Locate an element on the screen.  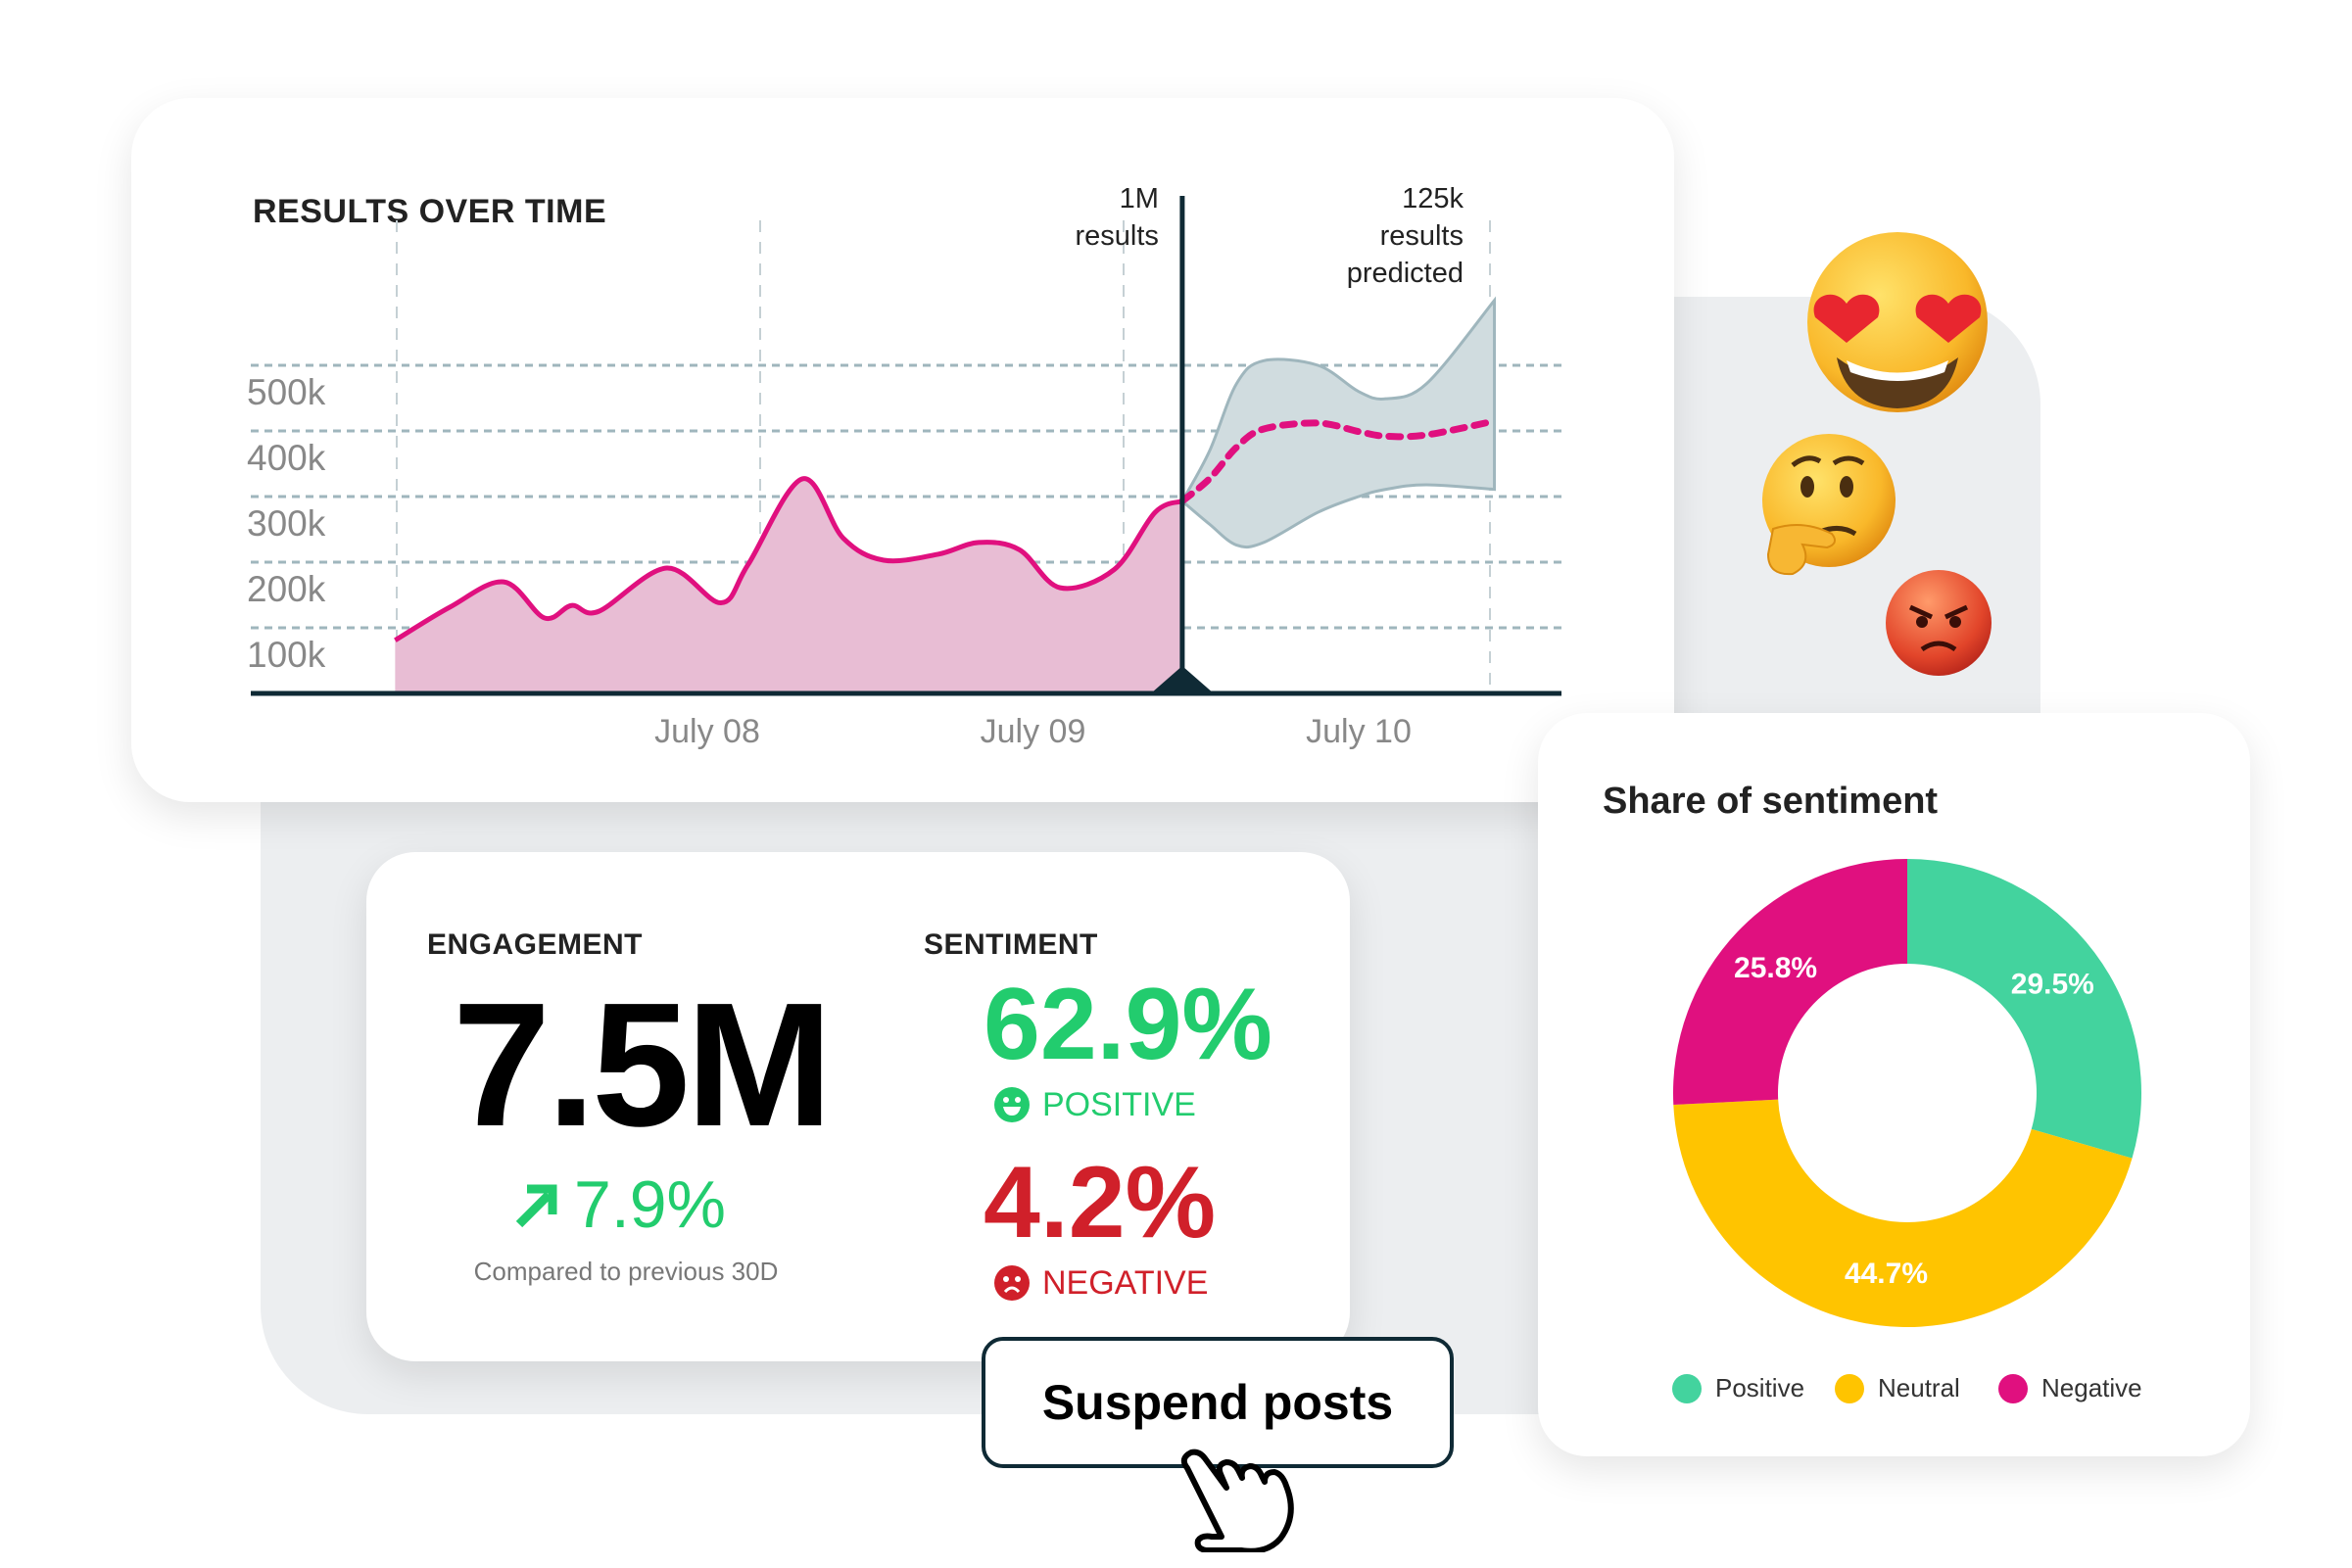
y-tick-label: 500k is located at coordinates (286, 392).